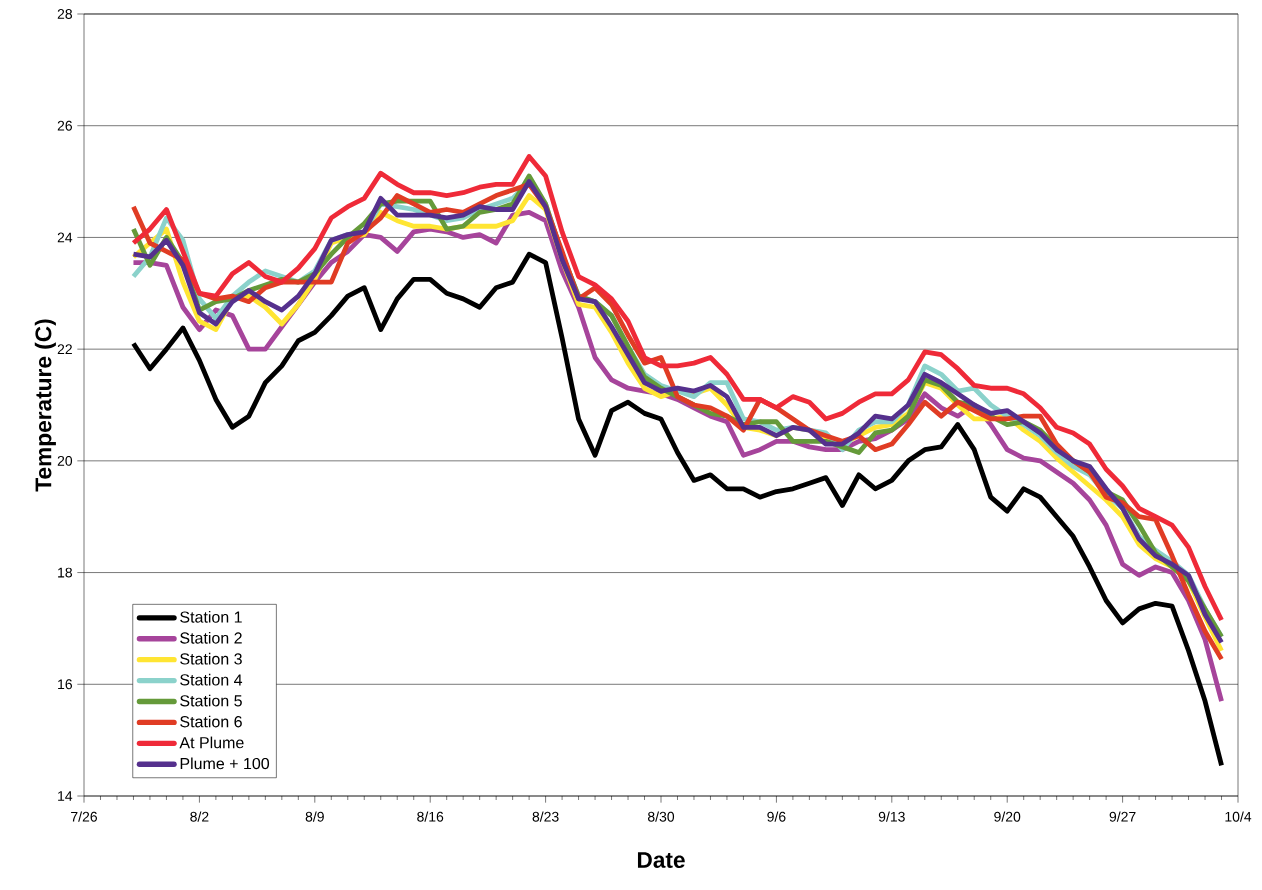 This screenshot has height=890, width=1262. I want to click on legend-label: Station 6, so click(211, 721).